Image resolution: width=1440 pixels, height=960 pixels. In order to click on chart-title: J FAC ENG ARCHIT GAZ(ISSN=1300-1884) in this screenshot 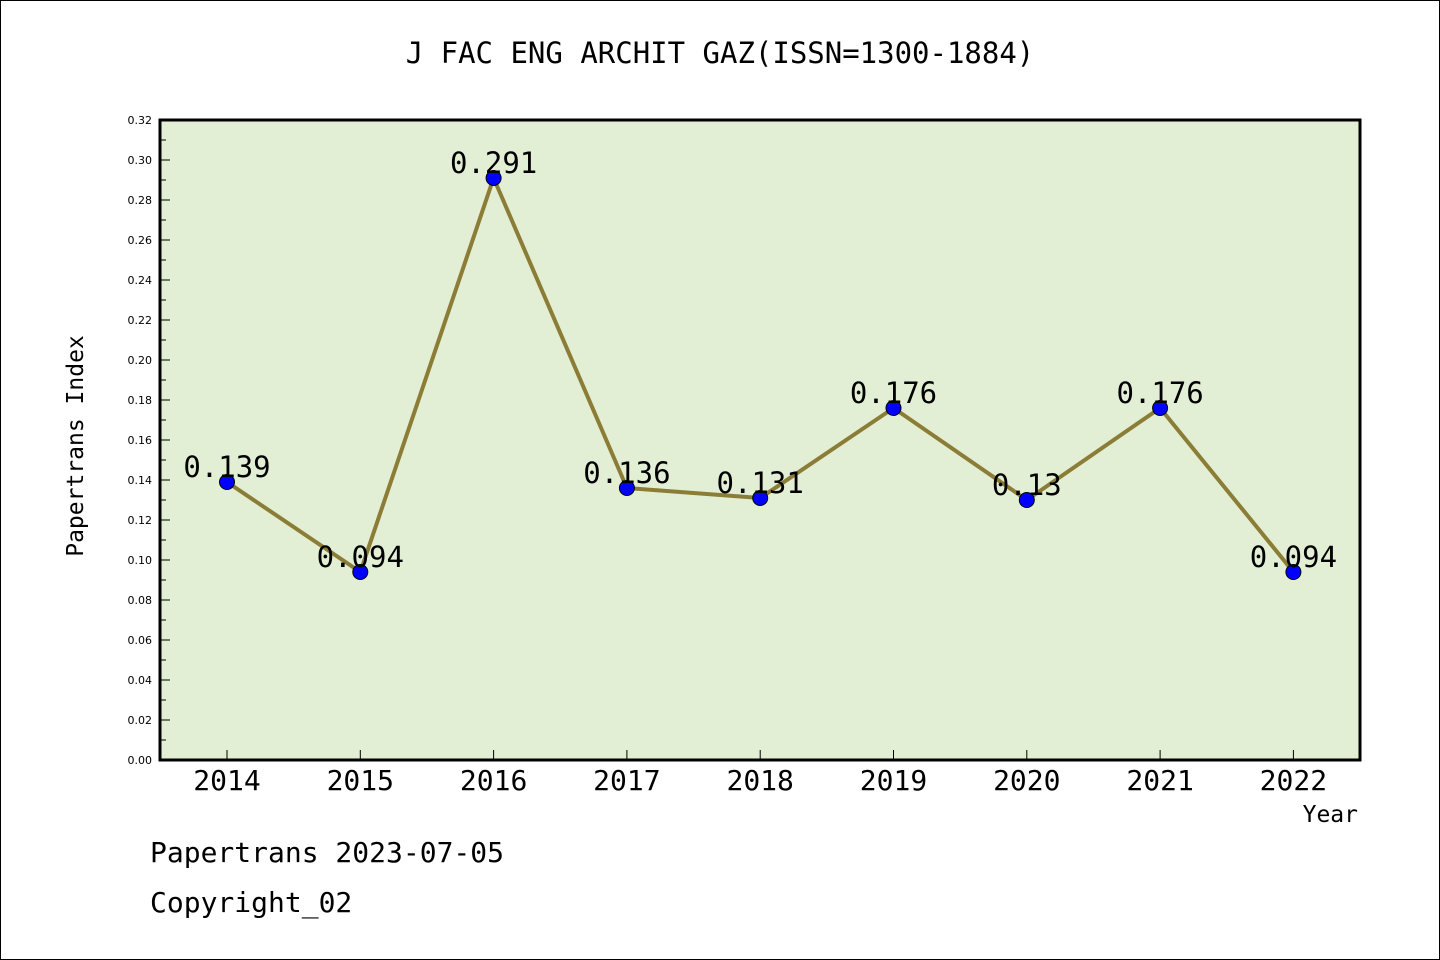, I will do `click(720, 53)`.